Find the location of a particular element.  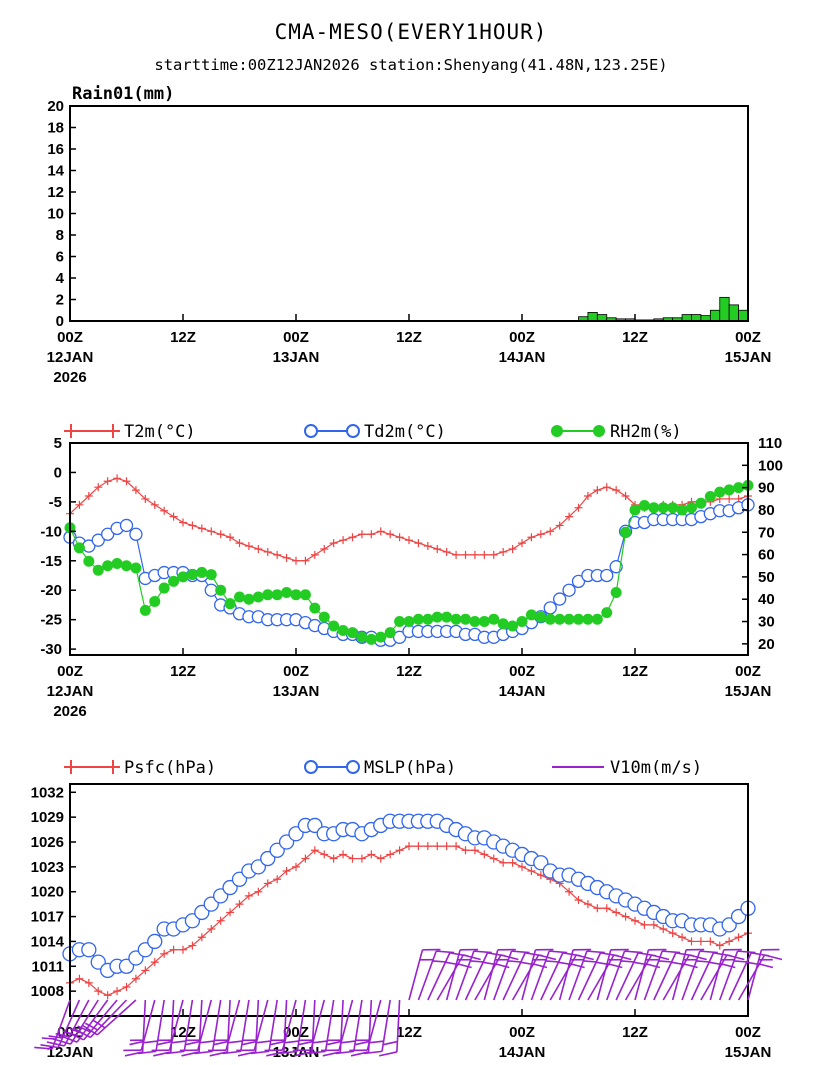

y-tick-label: 14 is located at coordinates (55, 171).